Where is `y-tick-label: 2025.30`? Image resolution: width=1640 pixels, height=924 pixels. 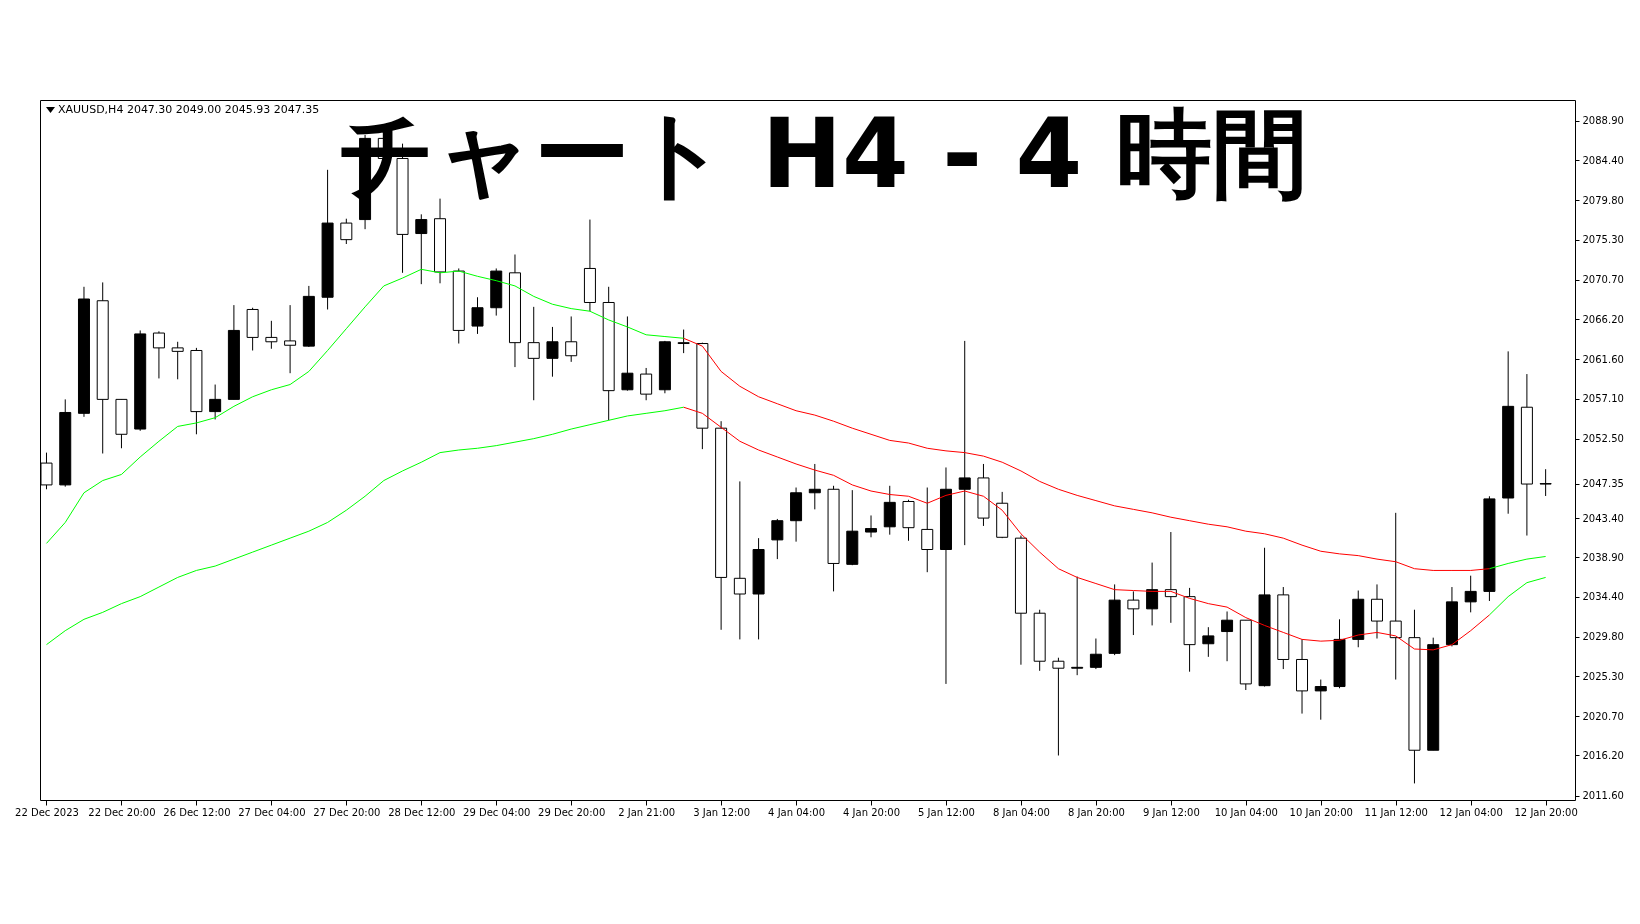 y-tick-label: 2025.30 is located at coordinates (1603, 676).